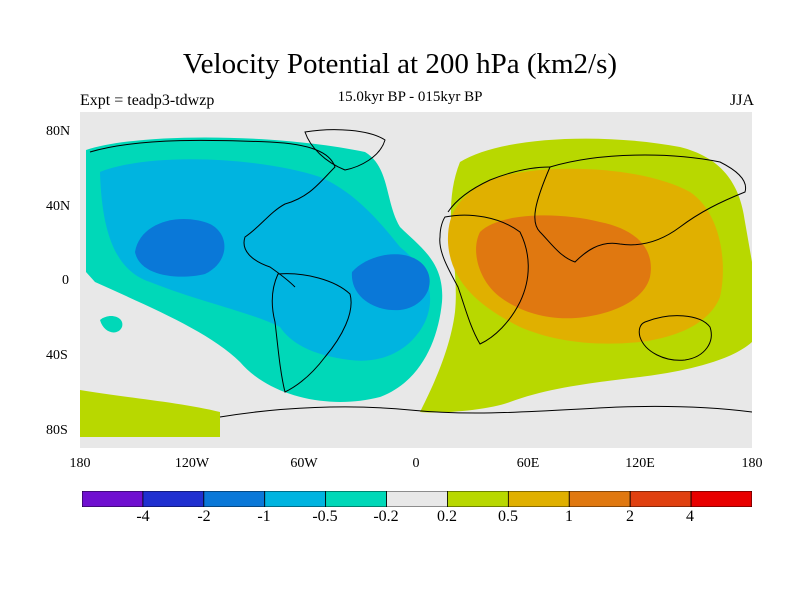 This screenshot has height=600, width=800. I want to click on lat-label-80s: 80S, so click(57, 430).